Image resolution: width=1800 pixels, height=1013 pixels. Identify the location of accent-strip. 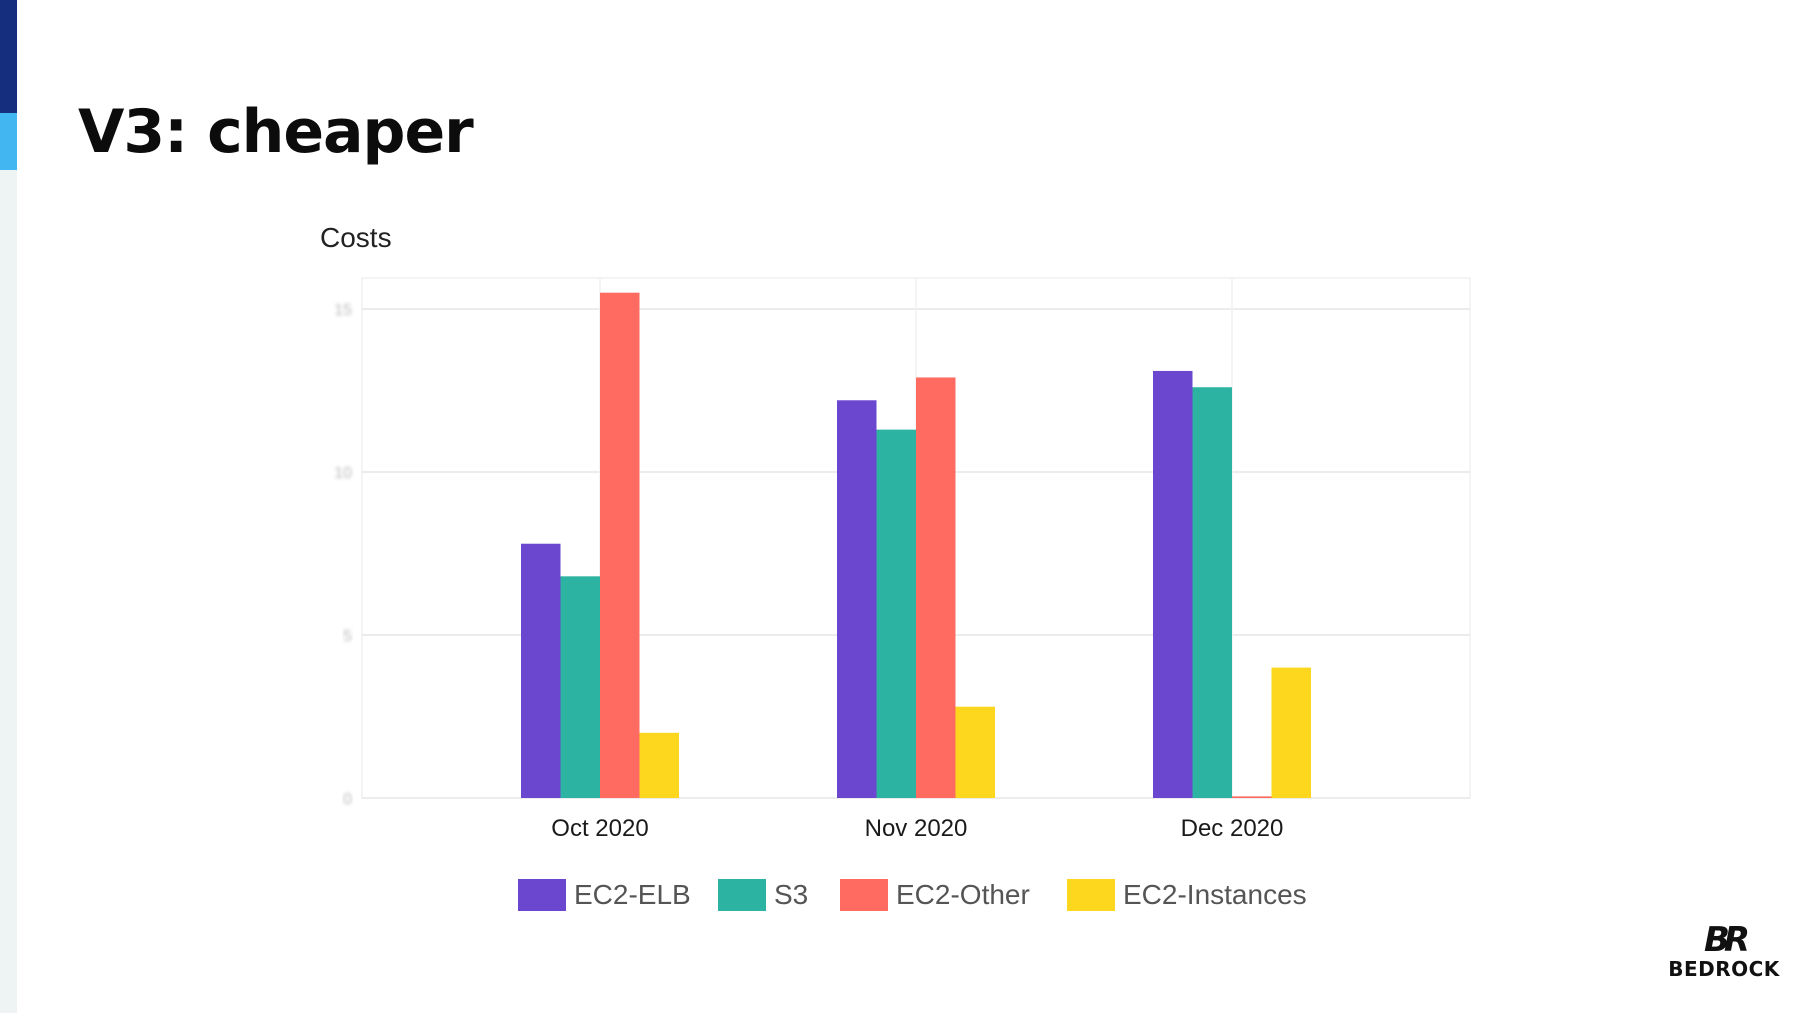
(8, 506).